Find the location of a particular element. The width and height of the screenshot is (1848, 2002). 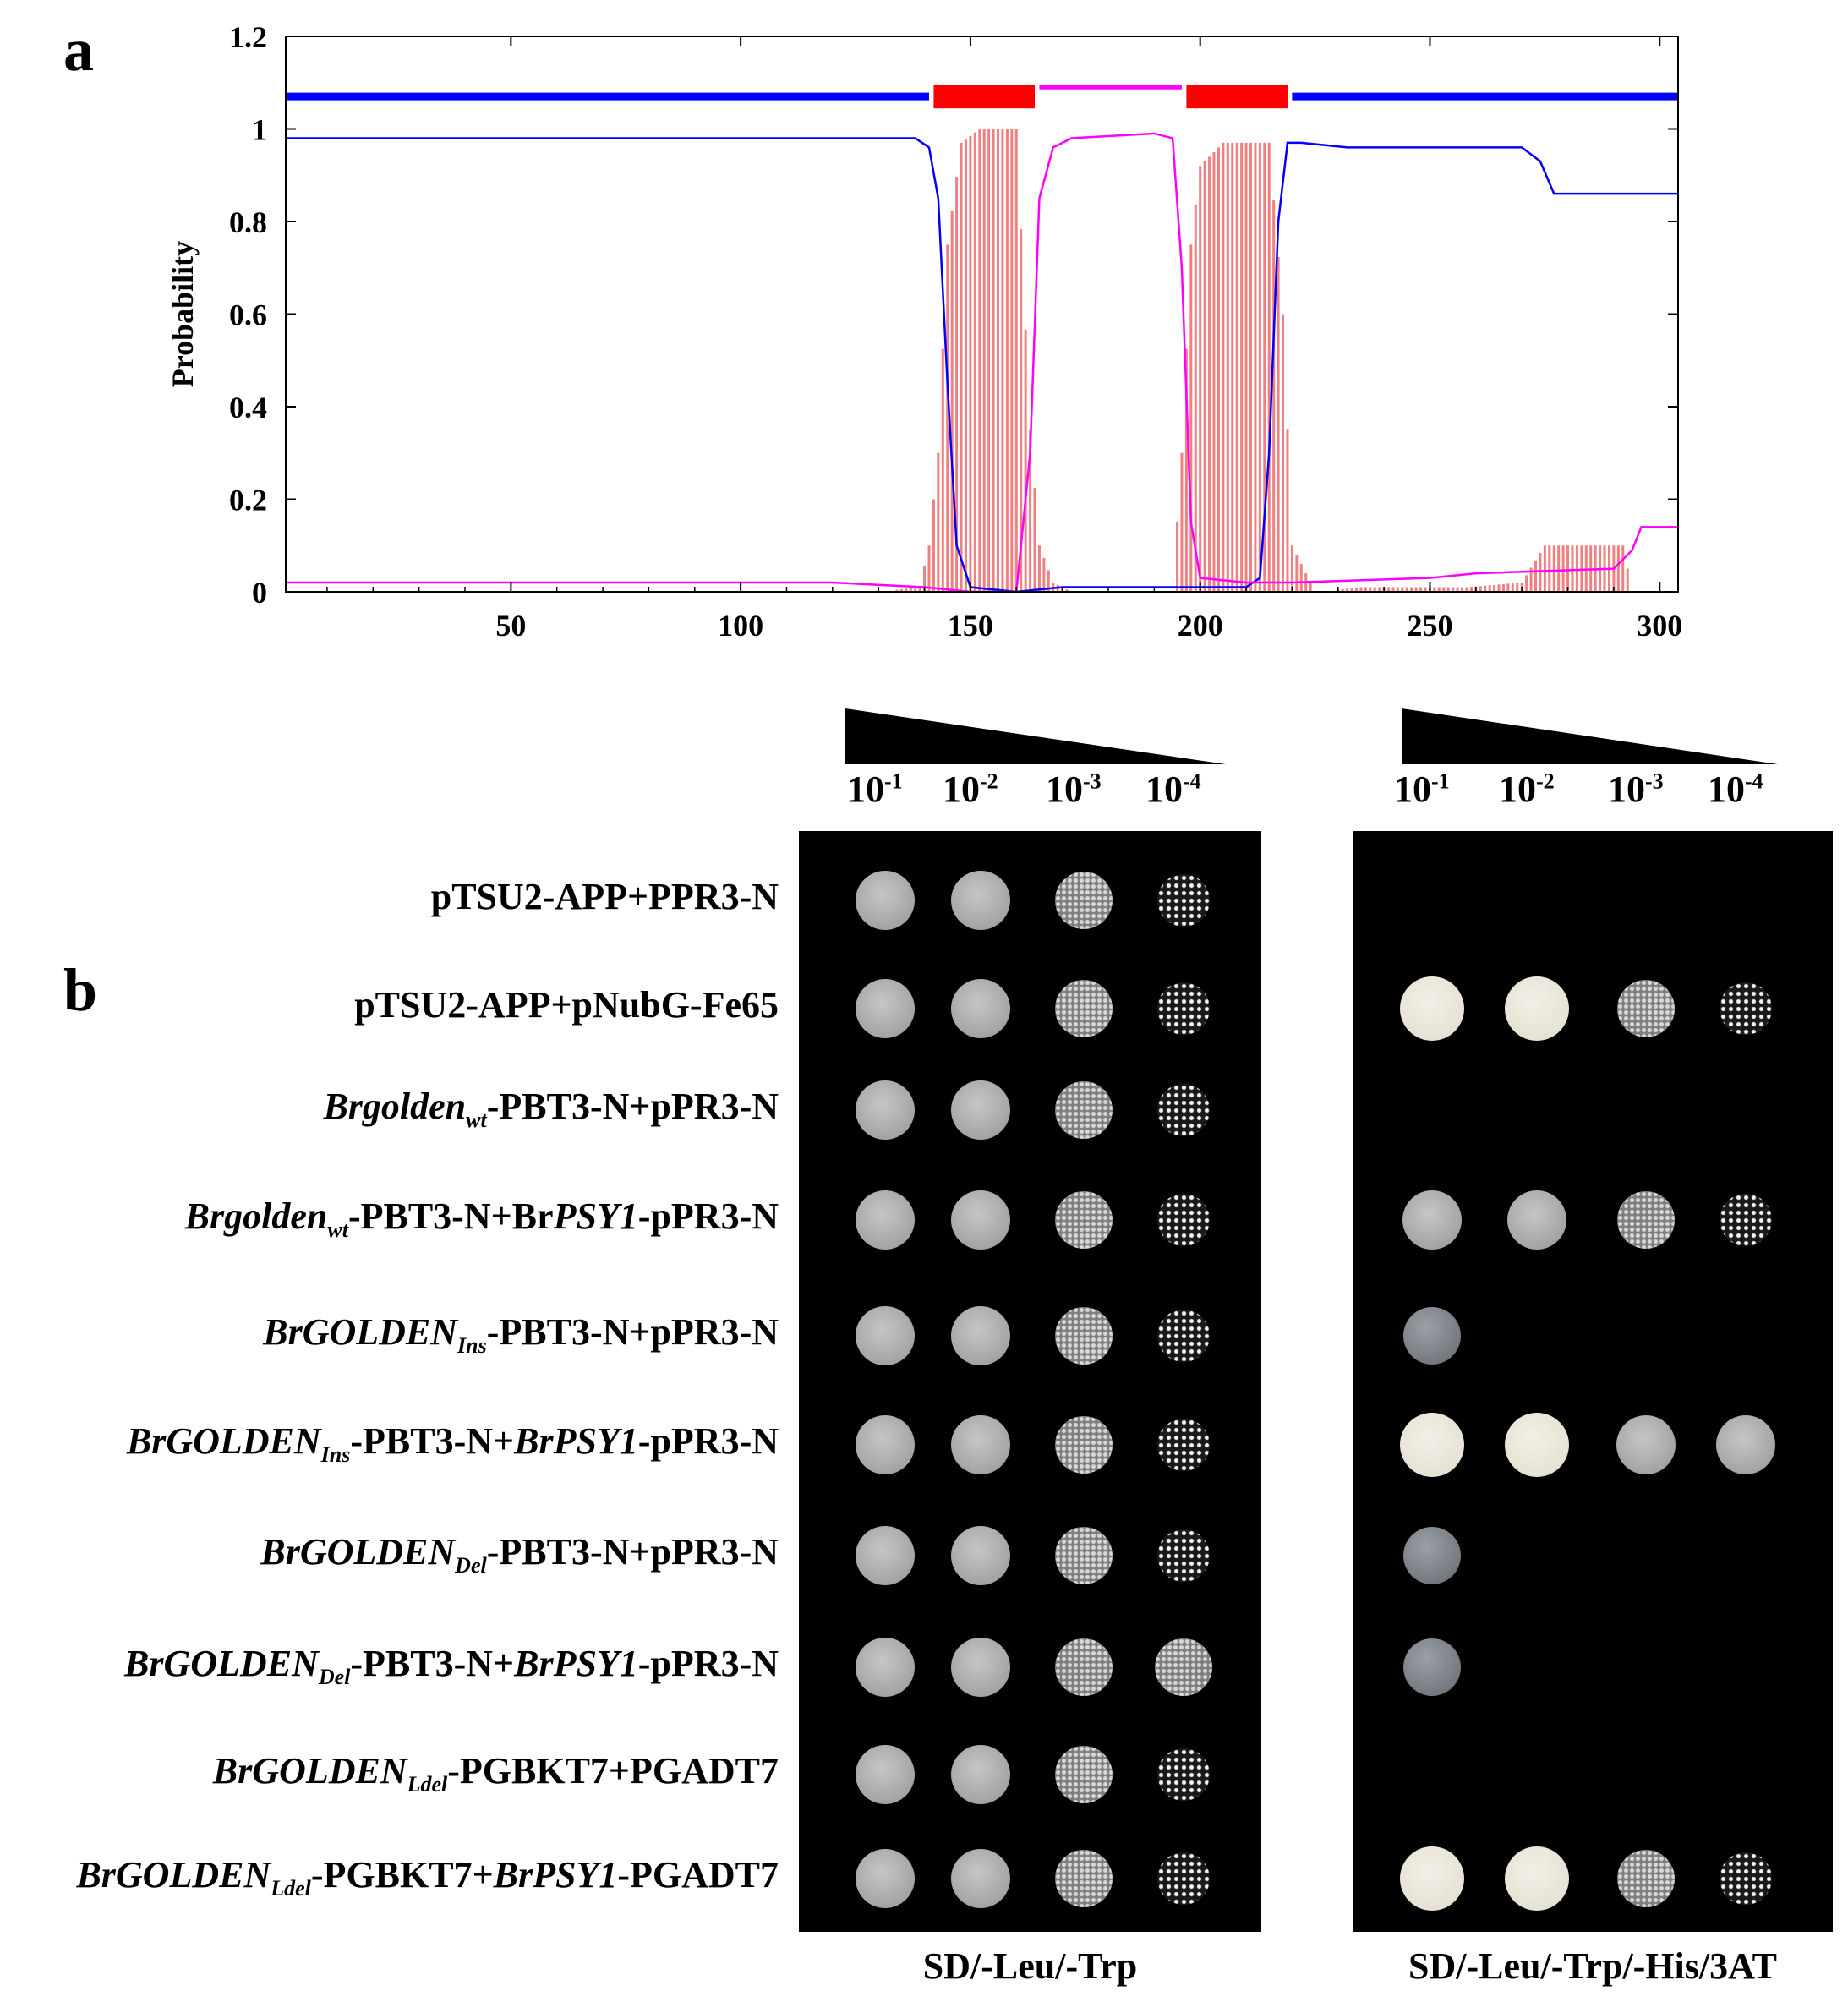

strain-label-italic: Brgolden is located at coordinates (256, 1216).